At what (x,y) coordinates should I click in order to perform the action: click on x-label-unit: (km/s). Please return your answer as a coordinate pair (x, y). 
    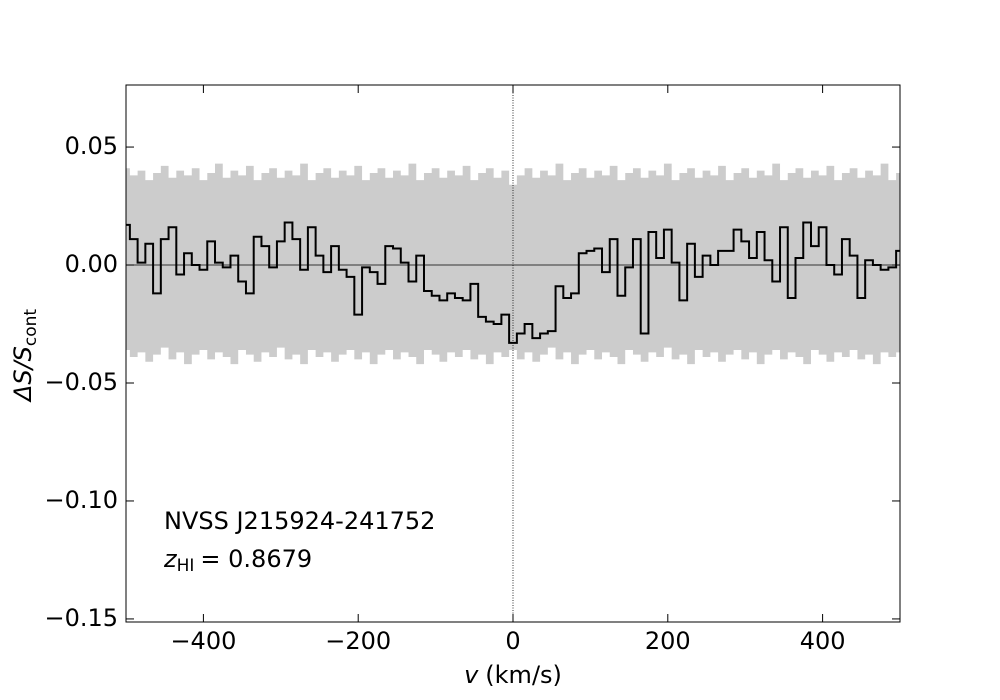
    Looking at the image, I should click on (523, 675).